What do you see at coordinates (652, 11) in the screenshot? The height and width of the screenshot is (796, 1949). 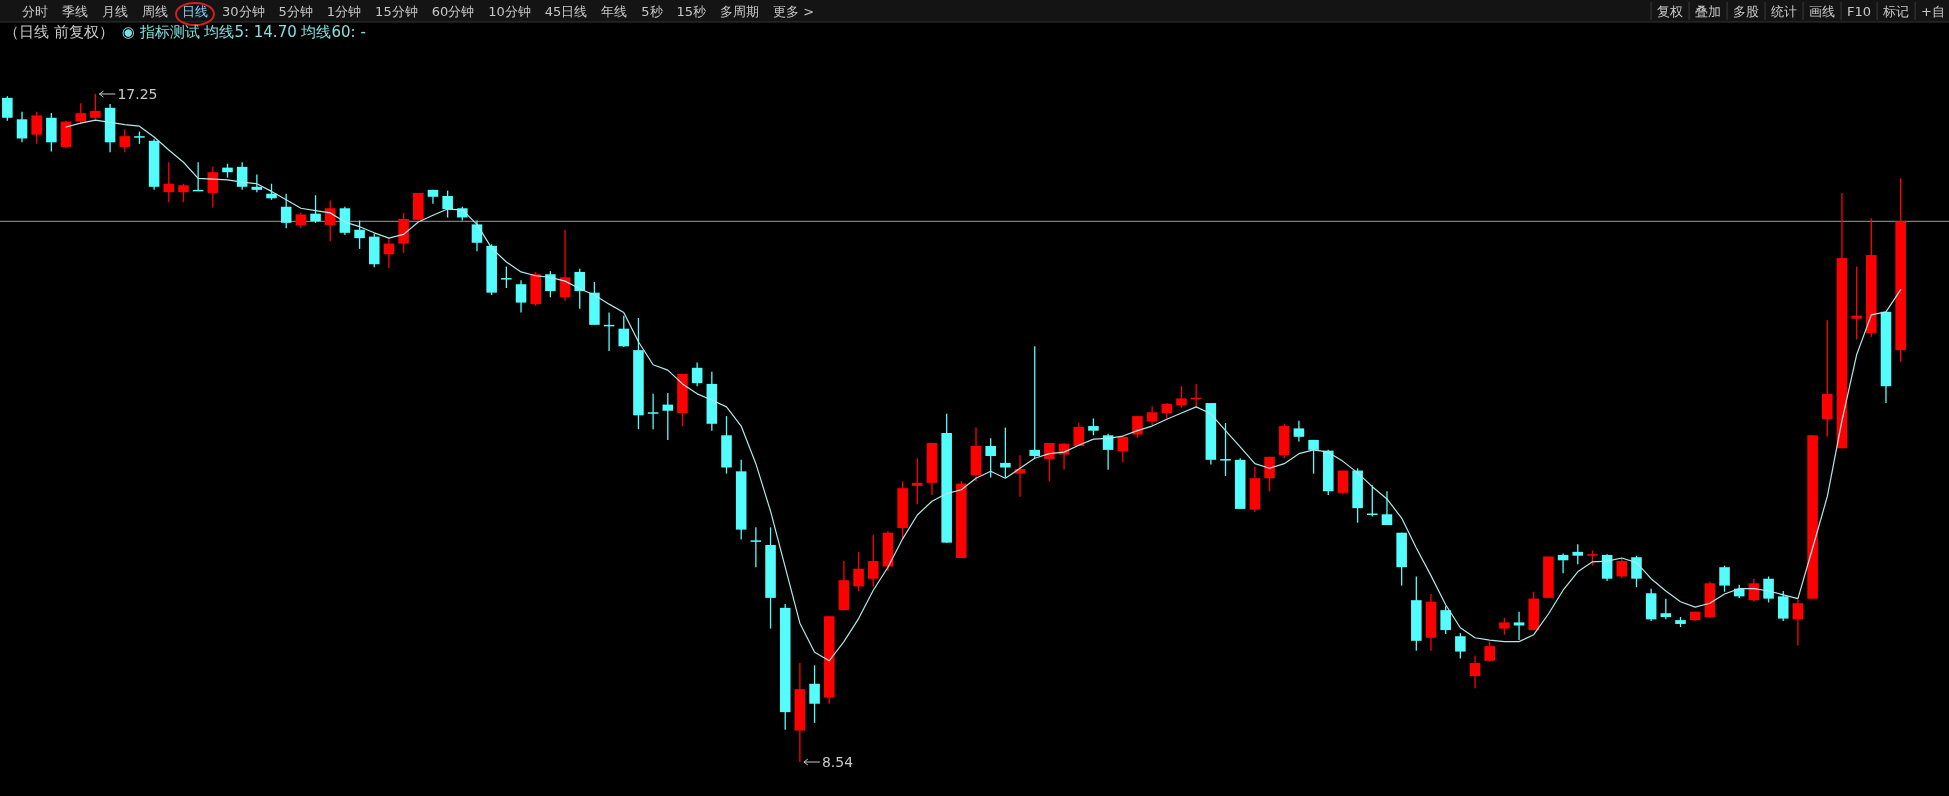 I see `text: 5秒` at bounding box center [652, 11].